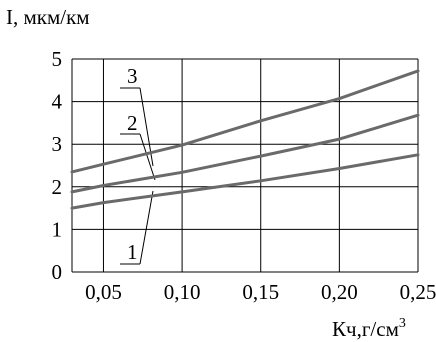  What do you see at coordinates (132, 164) in the screenshot?
I see `curve-labels: 1 2 3` at bounding box center [132, 164].